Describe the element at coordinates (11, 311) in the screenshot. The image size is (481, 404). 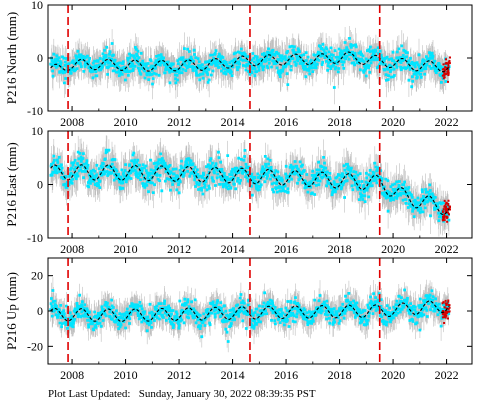
I see `y-axis-label-3: P216 Up (mm)` at that location.